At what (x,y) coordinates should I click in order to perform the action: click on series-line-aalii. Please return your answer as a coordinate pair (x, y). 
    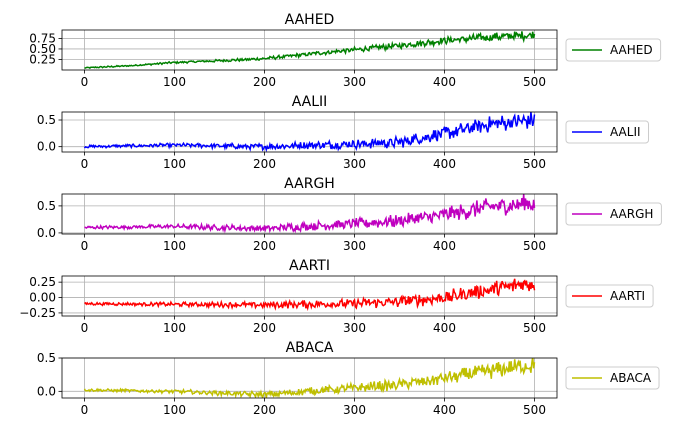
    Looking at the image, I should click on (309, 132).